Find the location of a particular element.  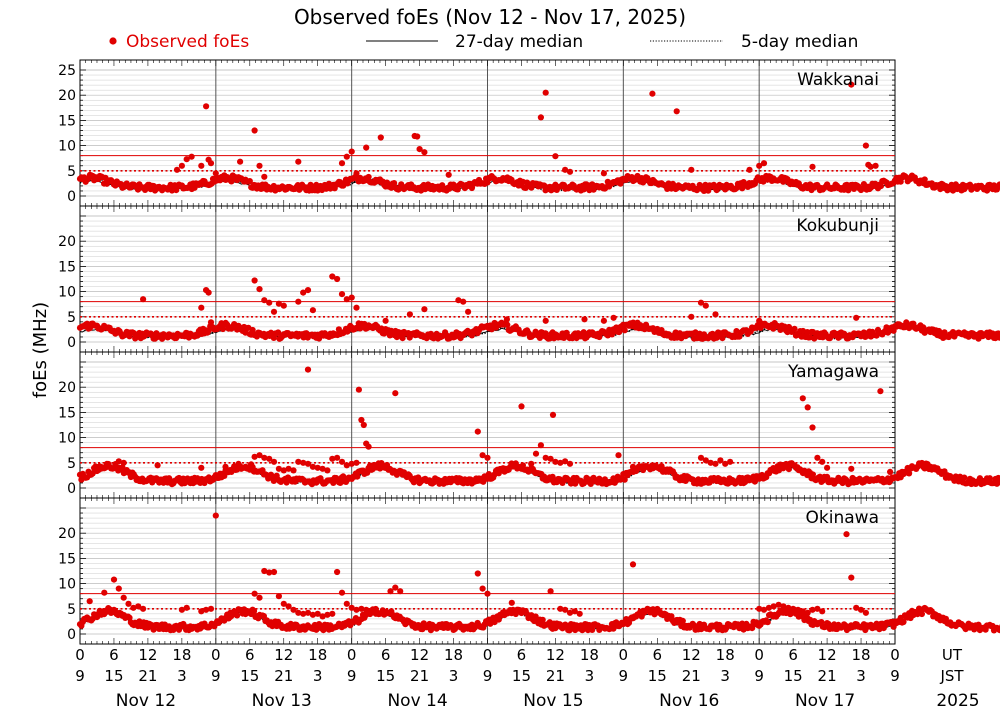

ut-tick-label: 12 is located at coordinates (283, 655).